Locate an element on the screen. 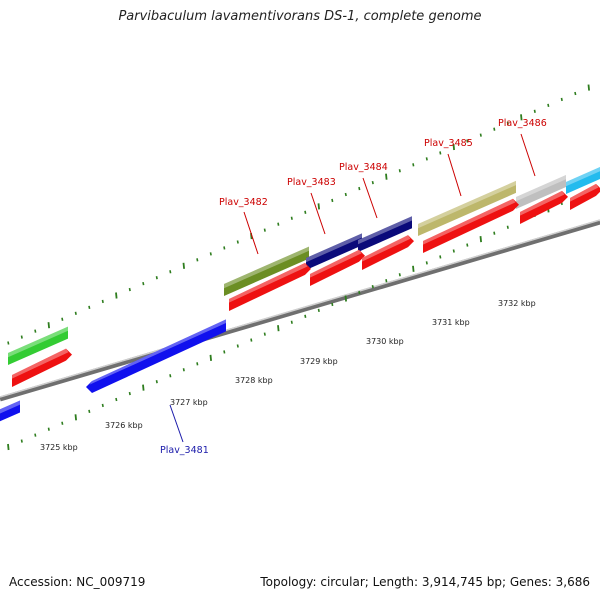 Image resolution: width=600 pixels, height=600 pixels. scale-label: 3731 kbp is located at coordinates (451, 322).